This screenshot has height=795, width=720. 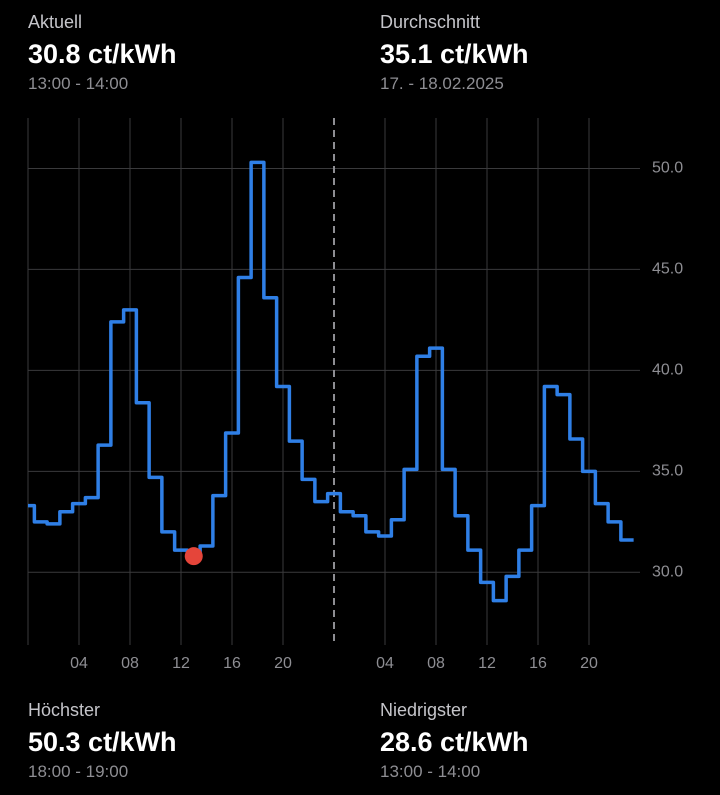 I want to click on stat-value: 28.6 ct/kWh, so click(x=454, y=742).